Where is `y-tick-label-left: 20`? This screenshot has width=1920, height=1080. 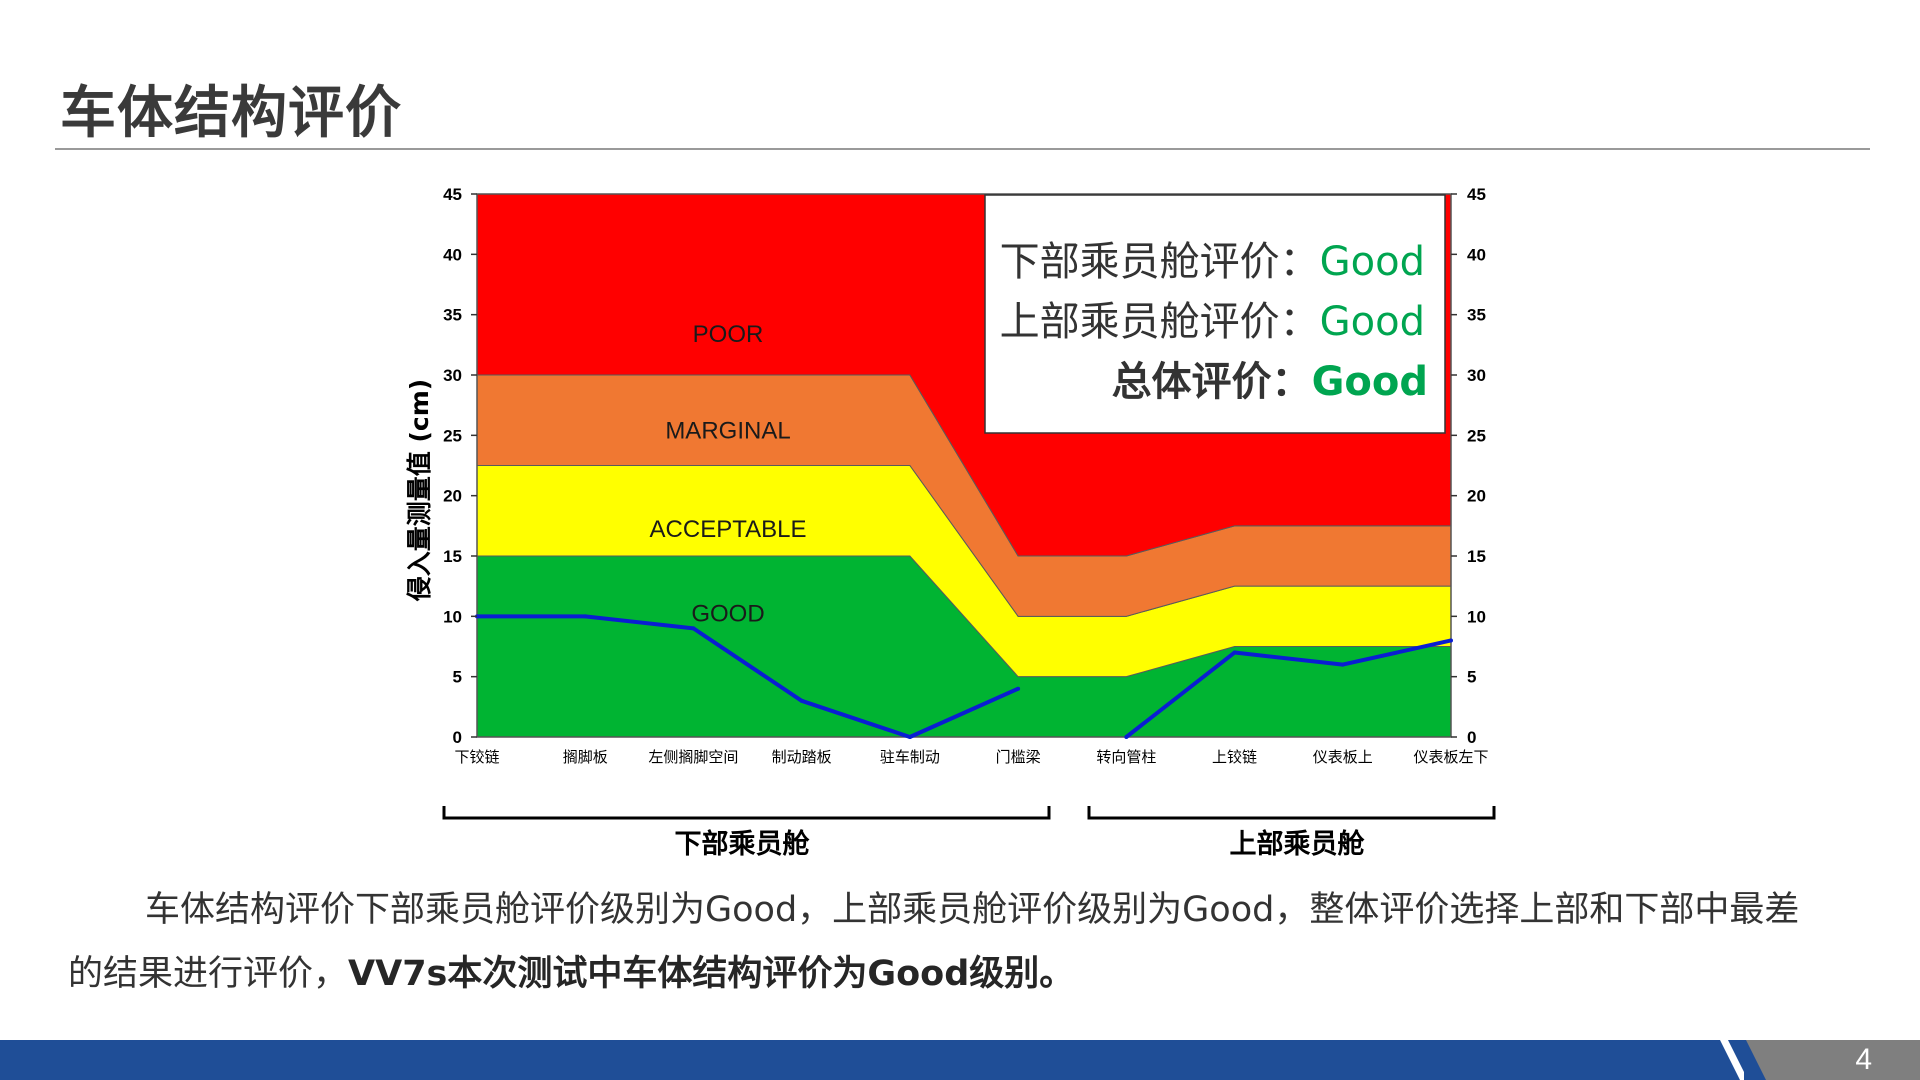
y-tick-label-left: 20 is located at coordinates (452, 496).